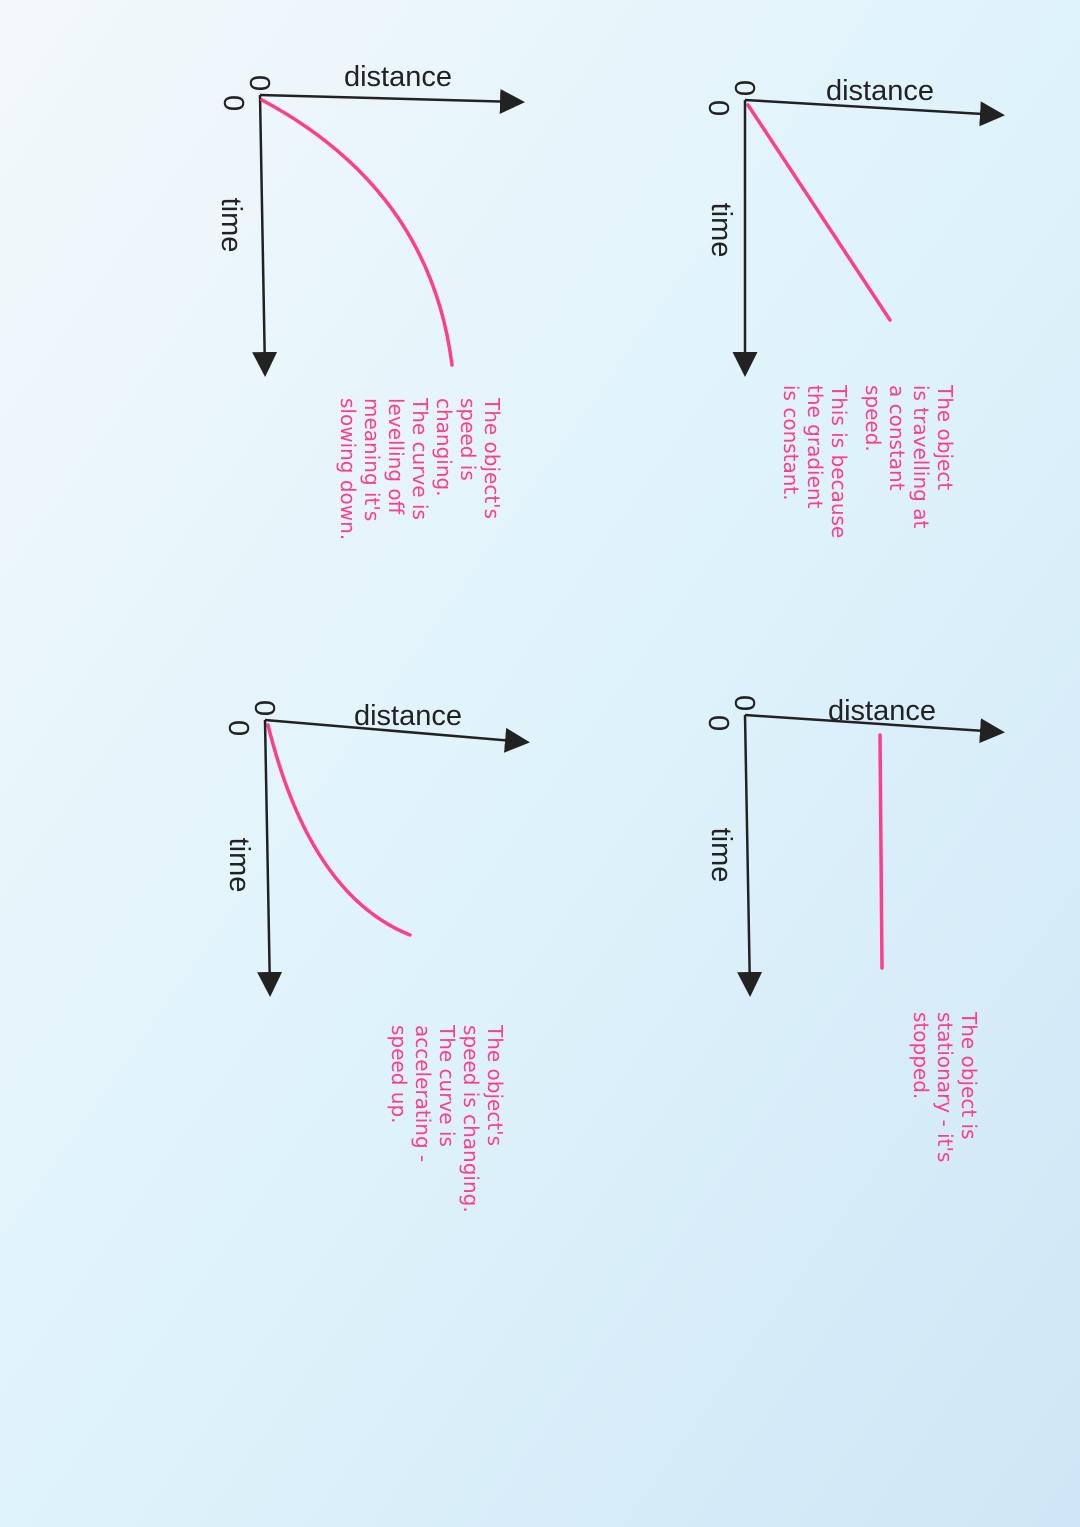 This screenshot has height=1527, width=1080. What do you see at coordinates (372, 459) in the screenshot?
I see `note-line: meaning it's` at bounding box center [372, 459].